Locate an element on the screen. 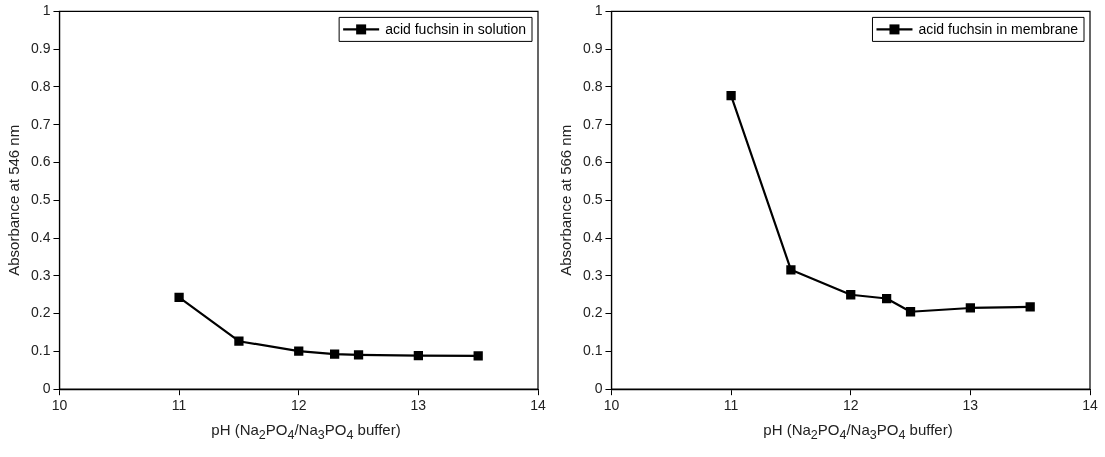 The image size is (1105, 457). y-axis-title: Absorbance at 546 nm is located at coordinates (14, 200).